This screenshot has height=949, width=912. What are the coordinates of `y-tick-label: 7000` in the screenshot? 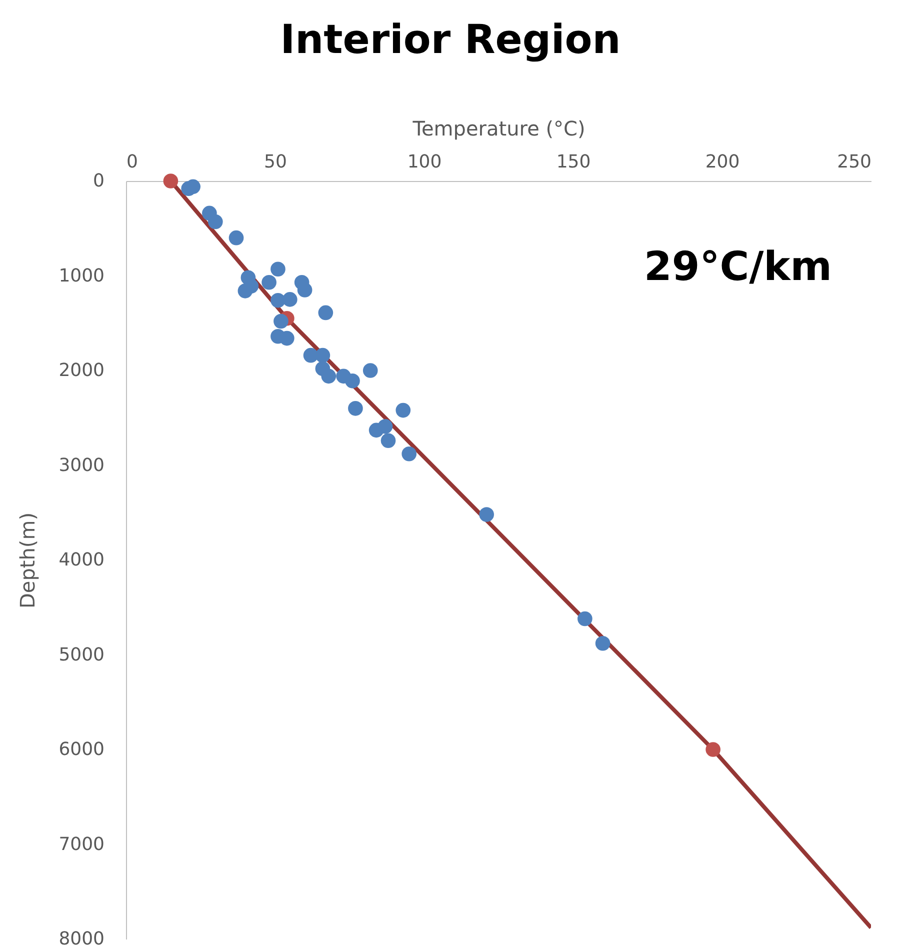 It's located at (81, 844).